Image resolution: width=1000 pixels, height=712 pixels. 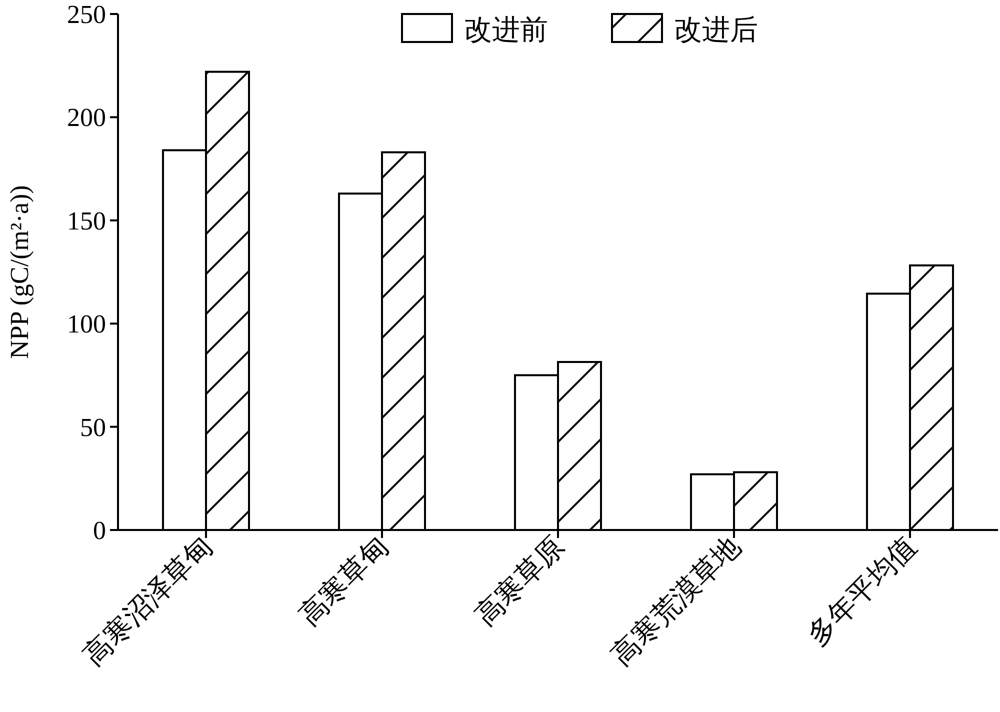 What do you see at coordinates (520, 581) in the screenshot?
I see `x-tick-label: 高寒草原` at bounding box center [520, 581].